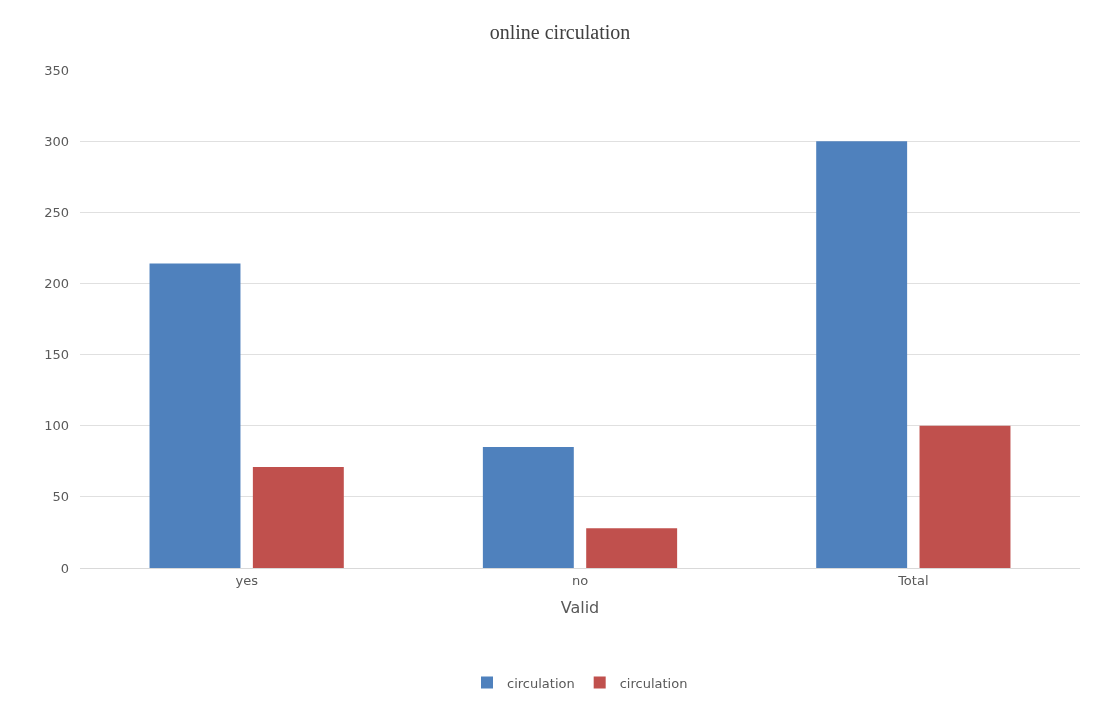 This screenshot has width=1120, height=710. I want to click on y-tick-label: 0, so click(64, 568).